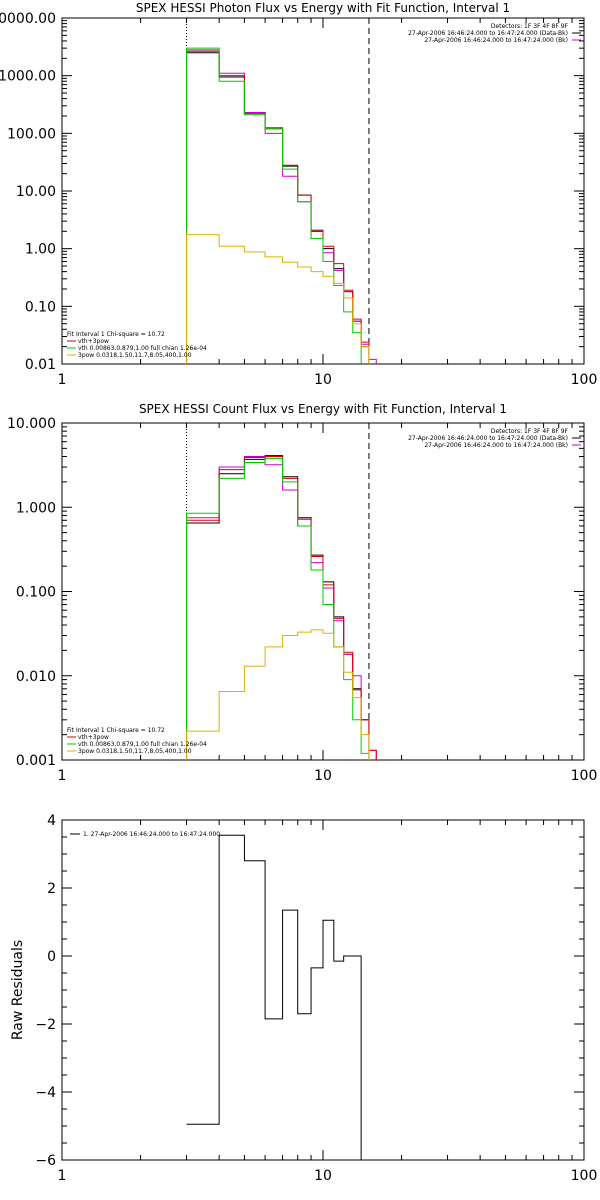 Image resolution: width=600 pixels, height=1200 pixels. What do you see at coordinates (45, 1093) in the screenshot?
I see `y-tick-label: −4` at bounding box center [45, 1093].